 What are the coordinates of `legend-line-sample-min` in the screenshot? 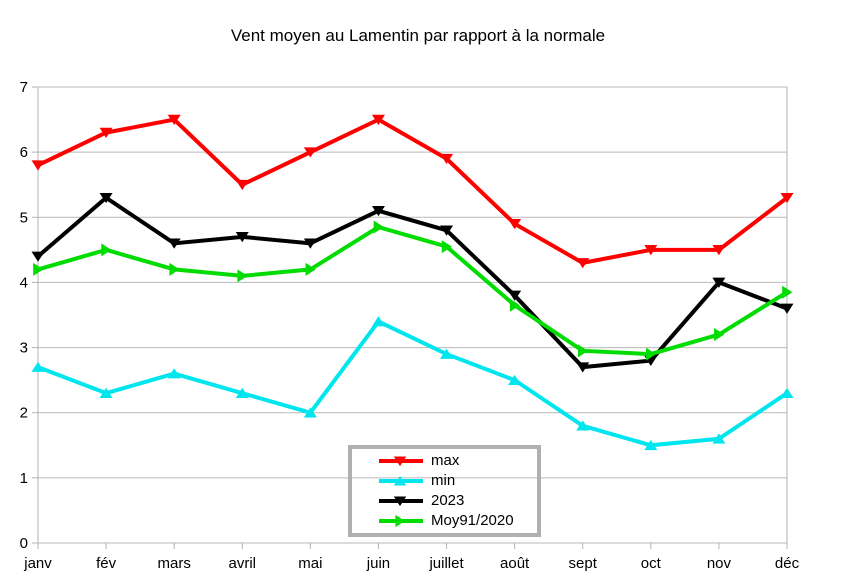 It's located at (401, 480).